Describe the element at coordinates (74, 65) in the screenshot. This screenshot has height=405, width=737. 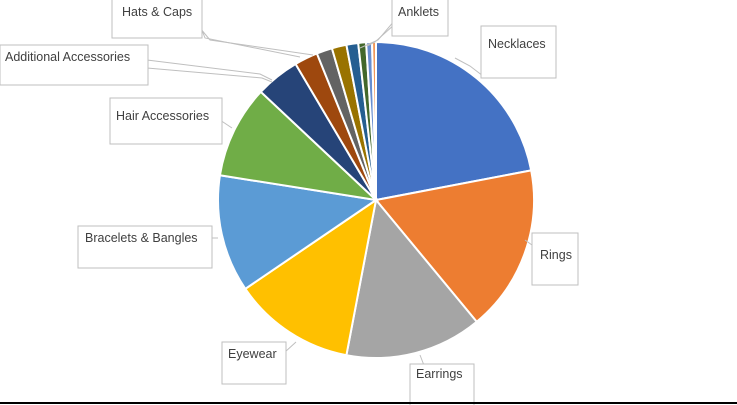
I see `callout-additional: Additional Accessories` at that location.